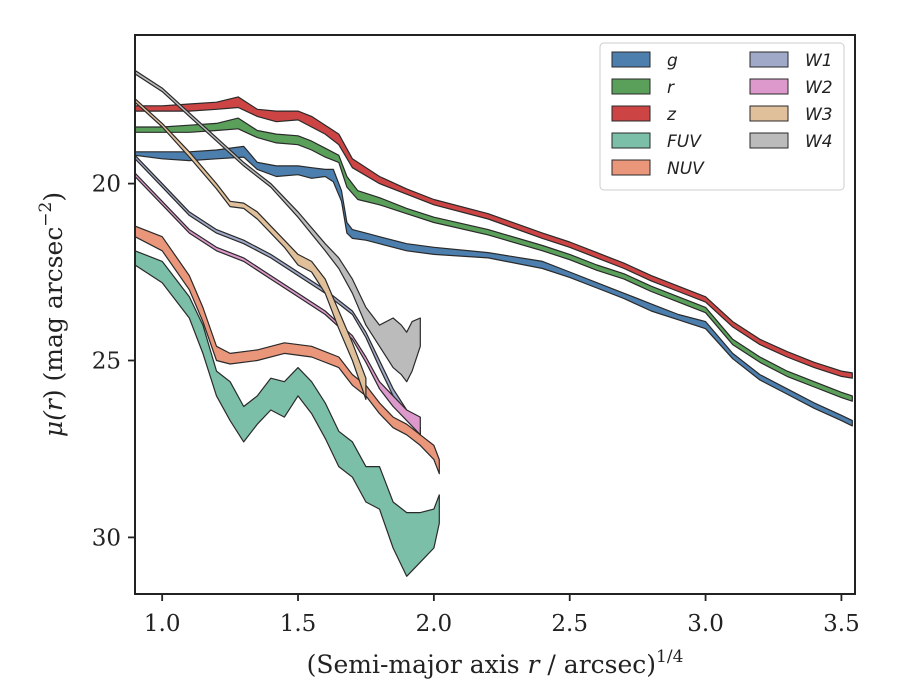 The height and width of the screenshot is (700, 900). I want to click on x-axis-title: (Semi-major axis r / arcsec)1/4, so click(495, 663).